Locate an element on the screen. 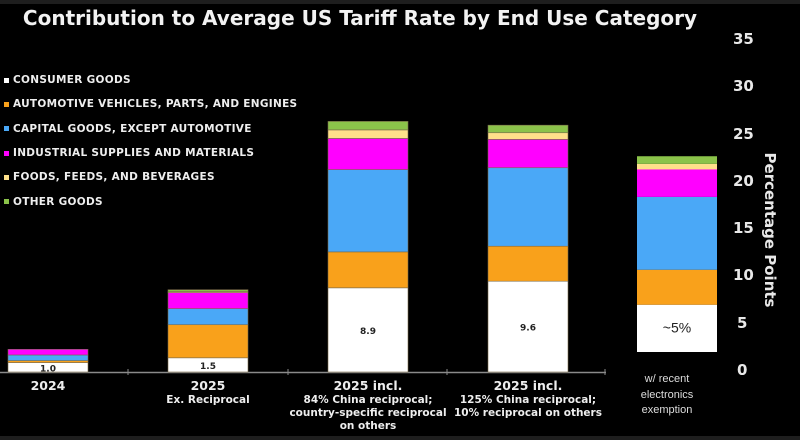  category-sub: w/ recent is located at coordinates (667, 379).